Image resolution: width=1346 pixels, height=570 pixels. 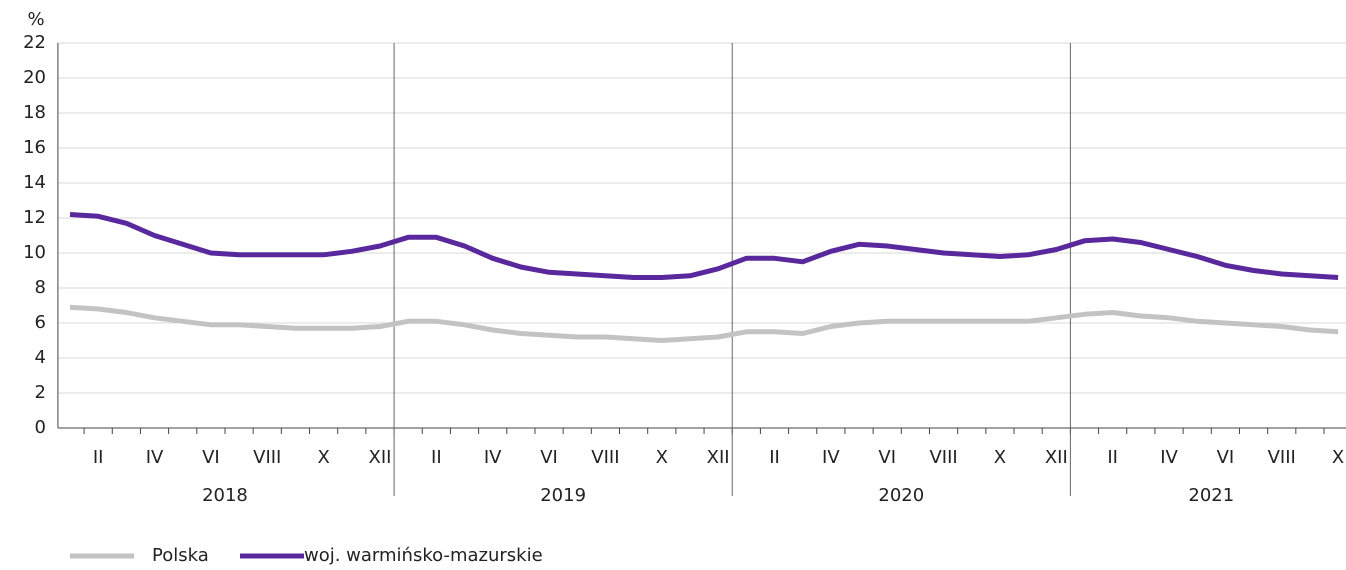 I want to click on y-tick-label: 6, so click(x=40, y=322).